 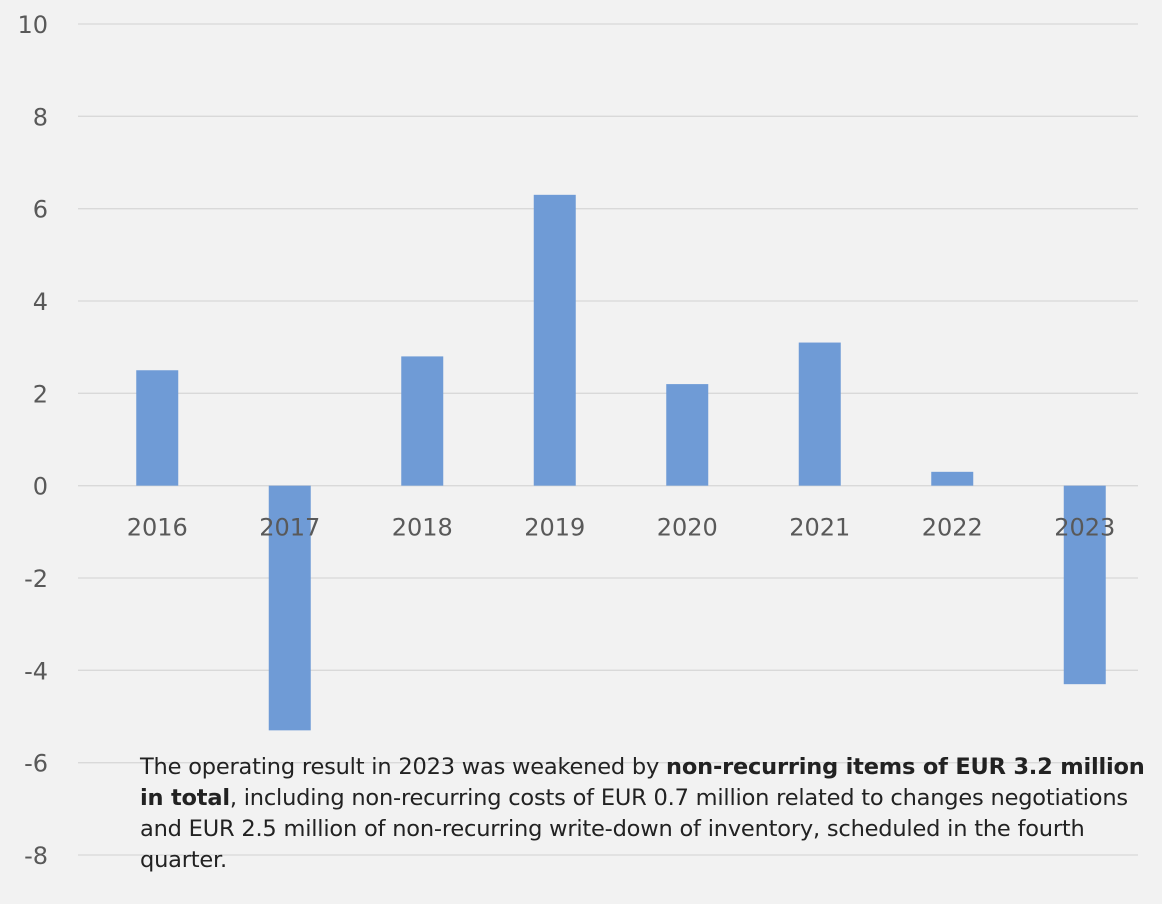 I want to click on y-tick-label: 10, so click(x=32, y=25).